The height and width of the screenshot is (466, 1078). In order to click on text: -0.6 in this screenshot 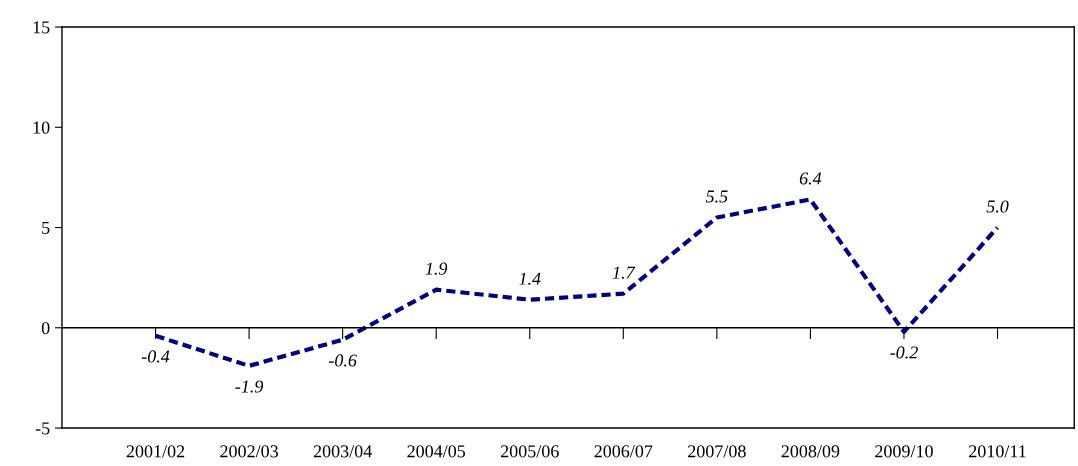, I will do `click(343, 360)`.